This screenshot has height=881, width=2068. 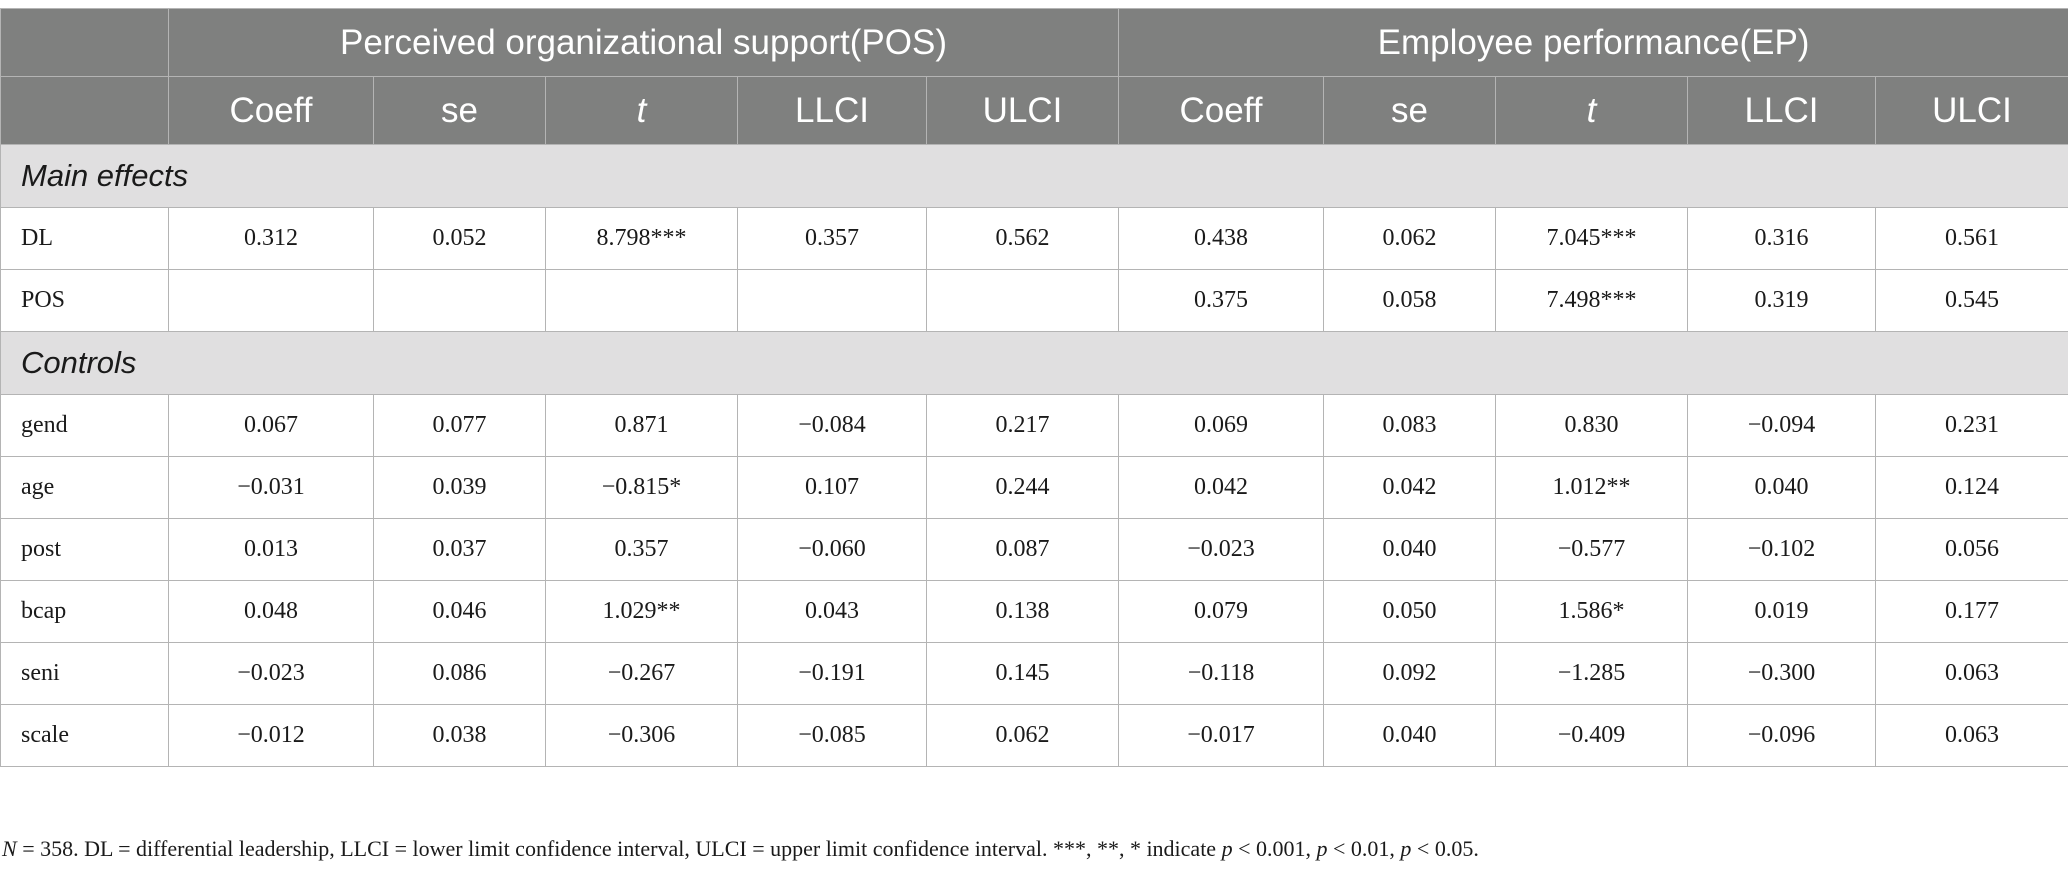 What do you see at coordinates (1022, 238) in the screenshot?
I see `table-cell: 0.562` at bounding box center [1022, 238].